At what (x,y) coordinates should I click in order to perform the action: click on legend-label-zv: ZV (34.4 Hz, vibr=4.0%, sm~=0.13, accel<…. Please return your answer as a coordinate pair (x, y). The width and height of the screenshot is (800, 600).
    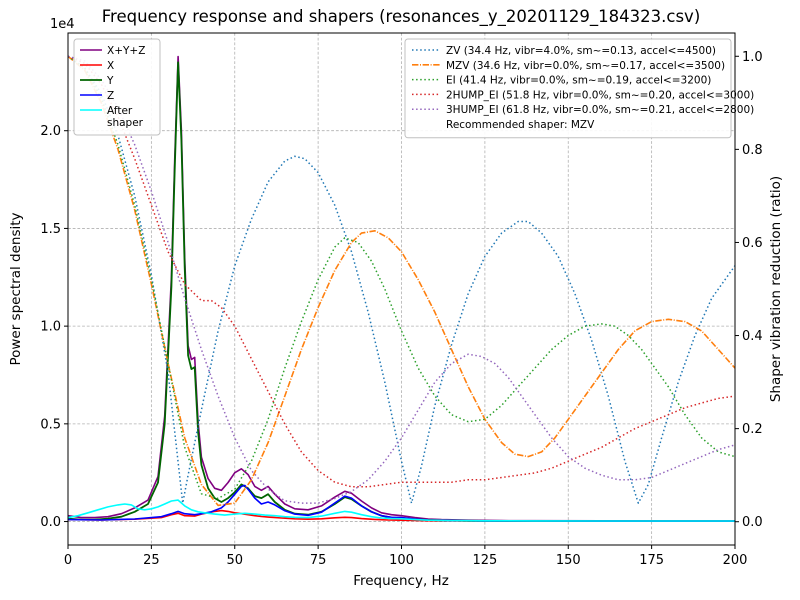
    Looking at the image, I should click on (581, 51).